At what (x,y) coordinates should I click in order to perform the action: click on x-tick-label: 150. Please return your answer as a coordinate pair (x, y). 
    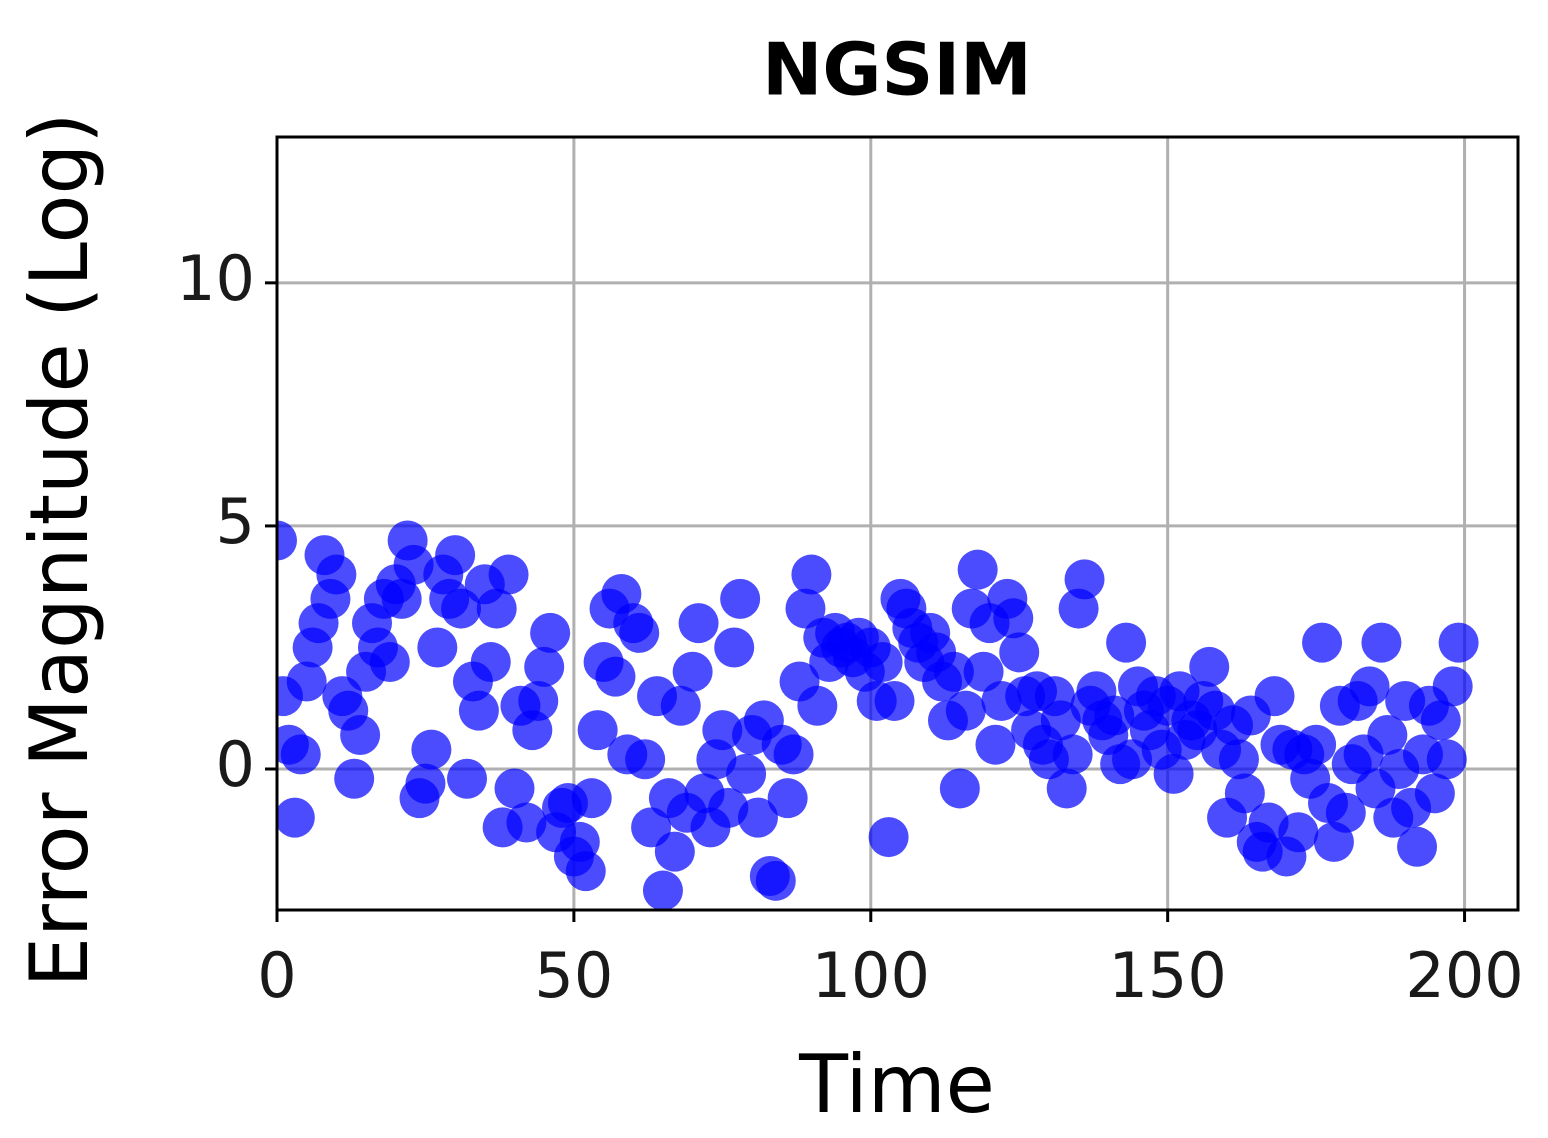
    Looking at the image, I should click on (1167, 975).